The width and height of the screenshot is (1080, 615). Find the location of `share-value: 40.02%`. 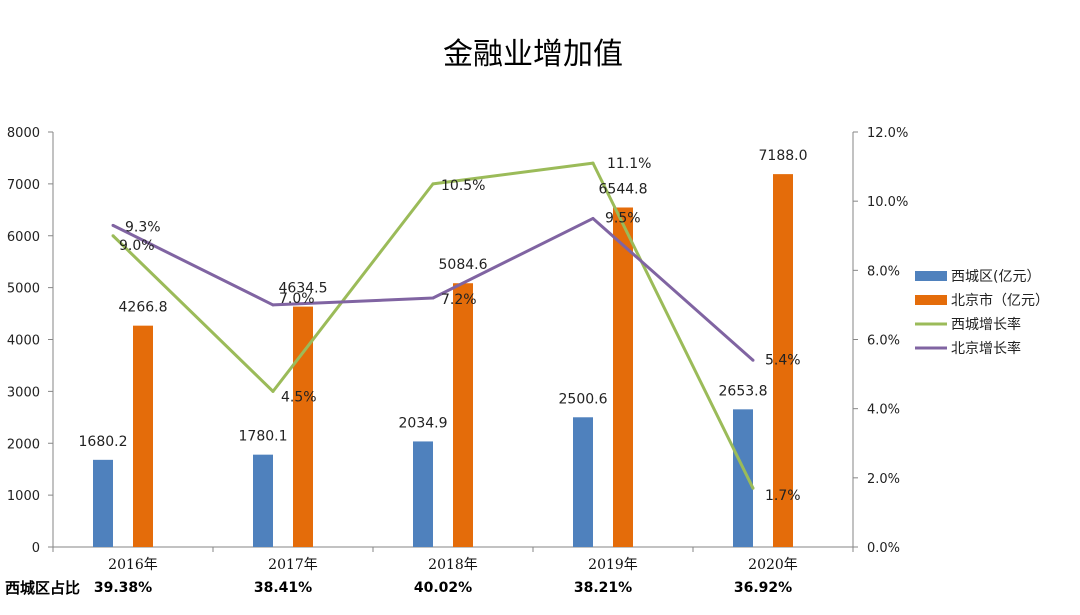

share-value: 40.02% is located at coordinates (443, 588).